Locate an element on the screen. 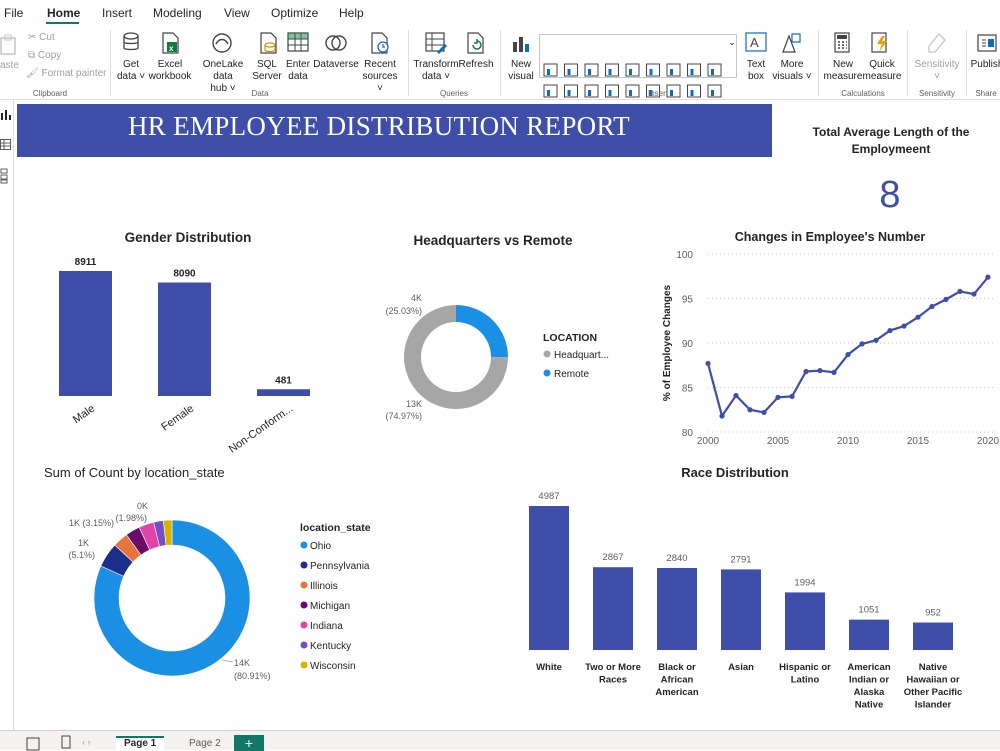 This screenshot has width=1000, height=751. visual-type-icons is located at coordinates (638, 82).